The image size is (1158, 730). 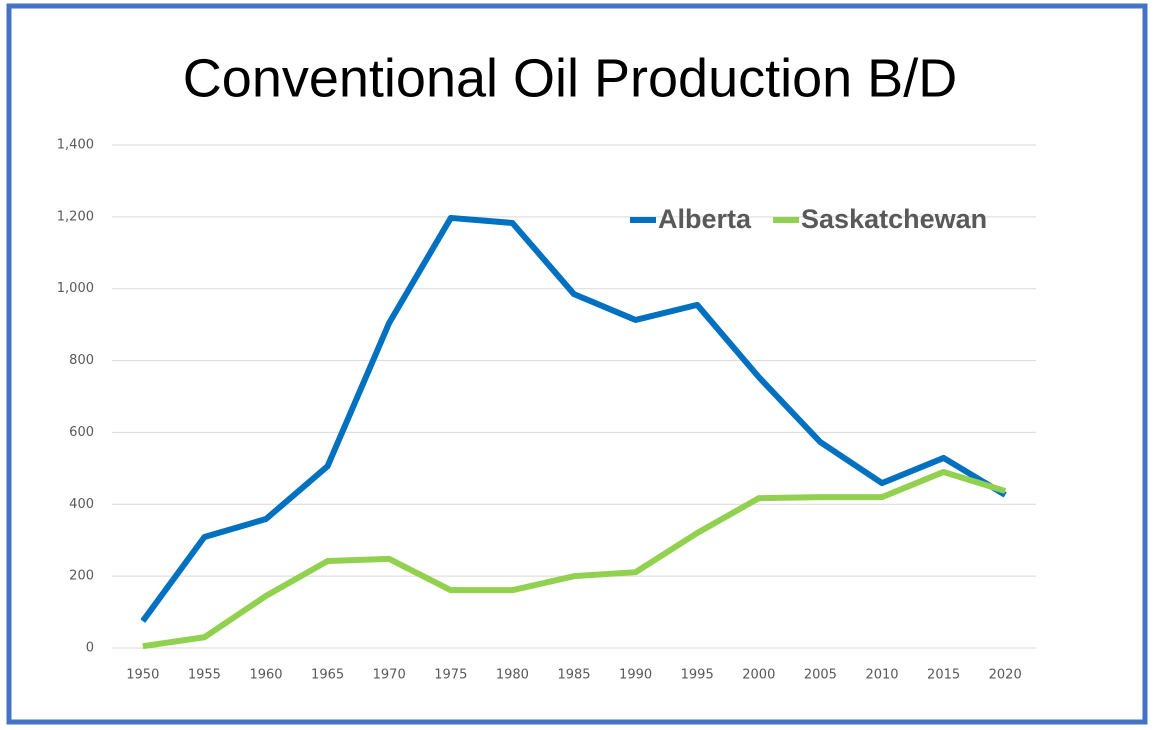 What do you see at coordinates (389, 675) in the screenshot?
I see `x-tick-label: 1970` at bounding box center [389, 675].